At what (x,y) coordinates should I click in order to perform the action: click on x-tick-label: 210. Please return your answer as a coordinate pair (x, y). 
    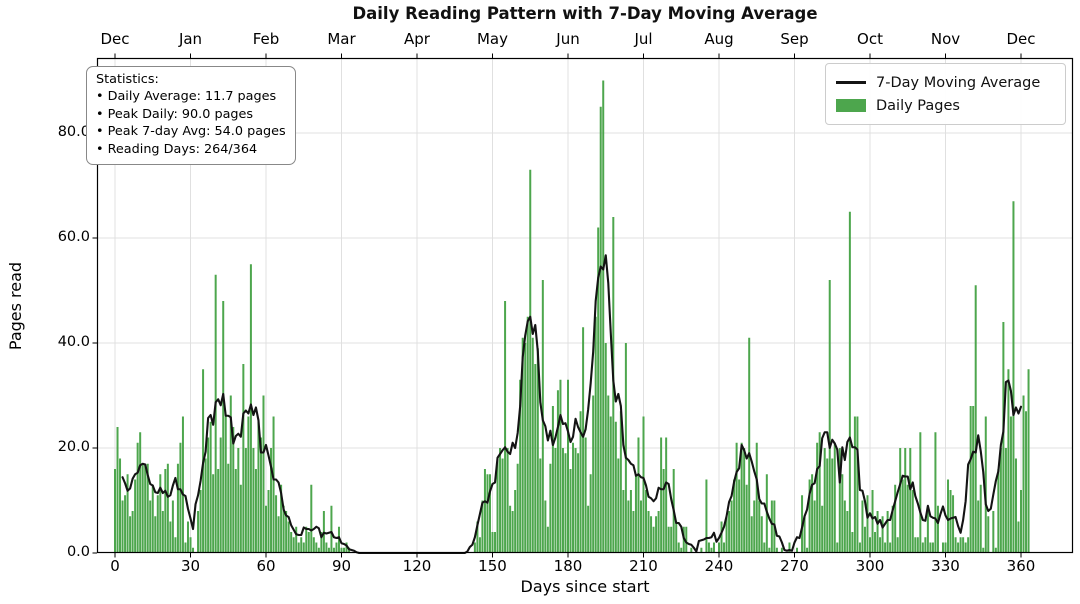
    Looking at the image, I should click on (643, 566).